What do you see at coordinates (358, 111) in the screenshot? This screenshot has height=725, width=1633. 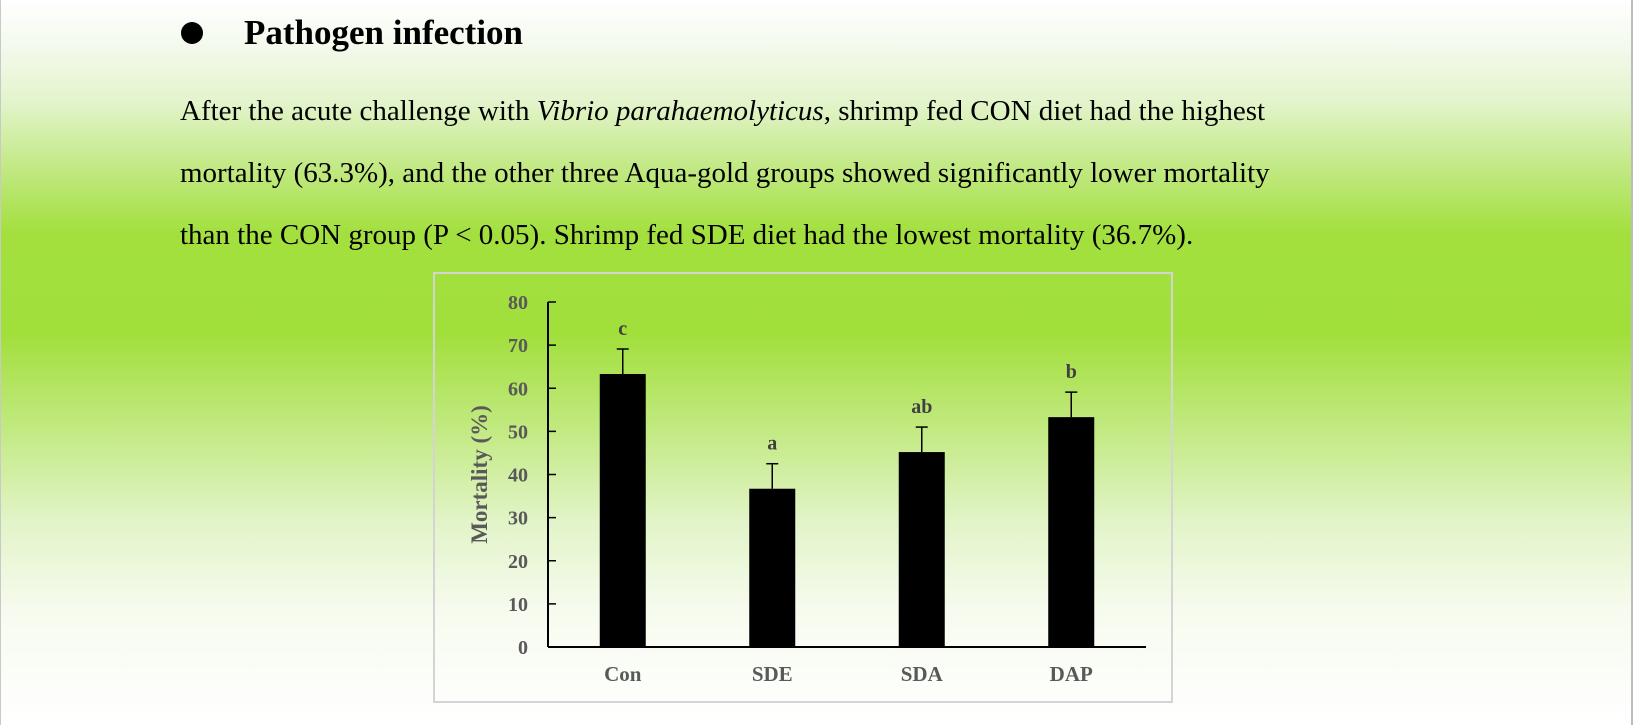 I see `paragraph-line-1-start: After the acute challenge with` at bounding box center [358, 111].